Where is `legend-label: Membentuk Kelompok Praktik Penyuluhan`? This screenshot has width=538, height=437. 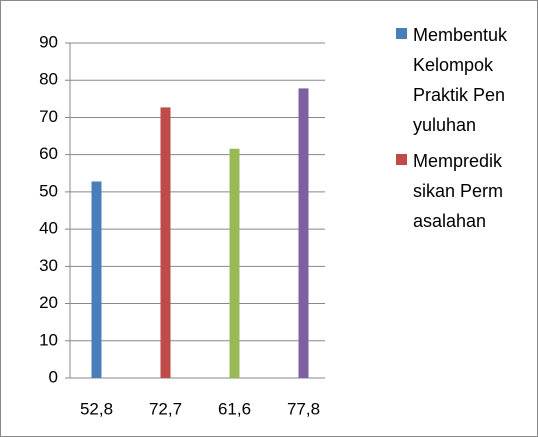
legend-label: Membentuk Kelompok Praktik Penyuluhan is located at coordinates (460, 80).